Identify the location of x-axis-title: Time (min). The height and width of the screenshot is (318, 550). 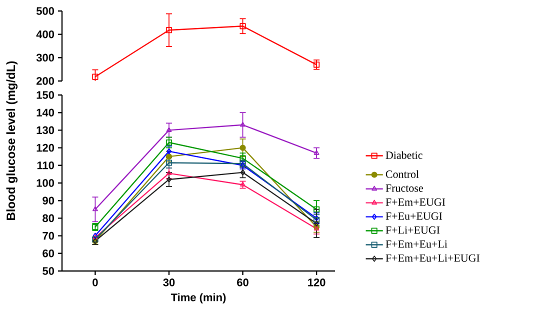
(198, 298).